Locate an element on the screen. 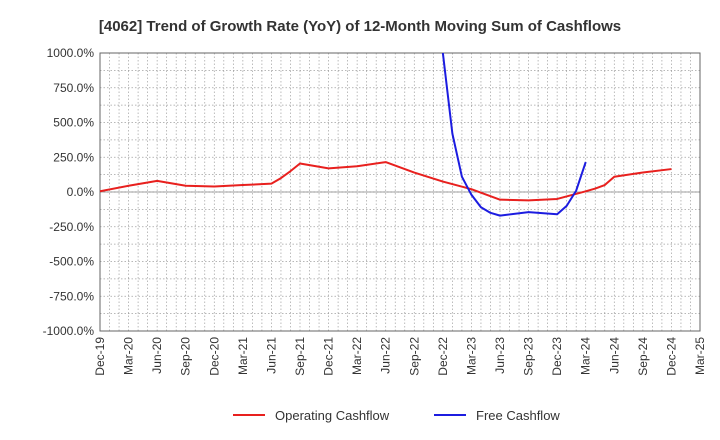  y-tick-label: 750.0% is located at coordinates (73, 88).